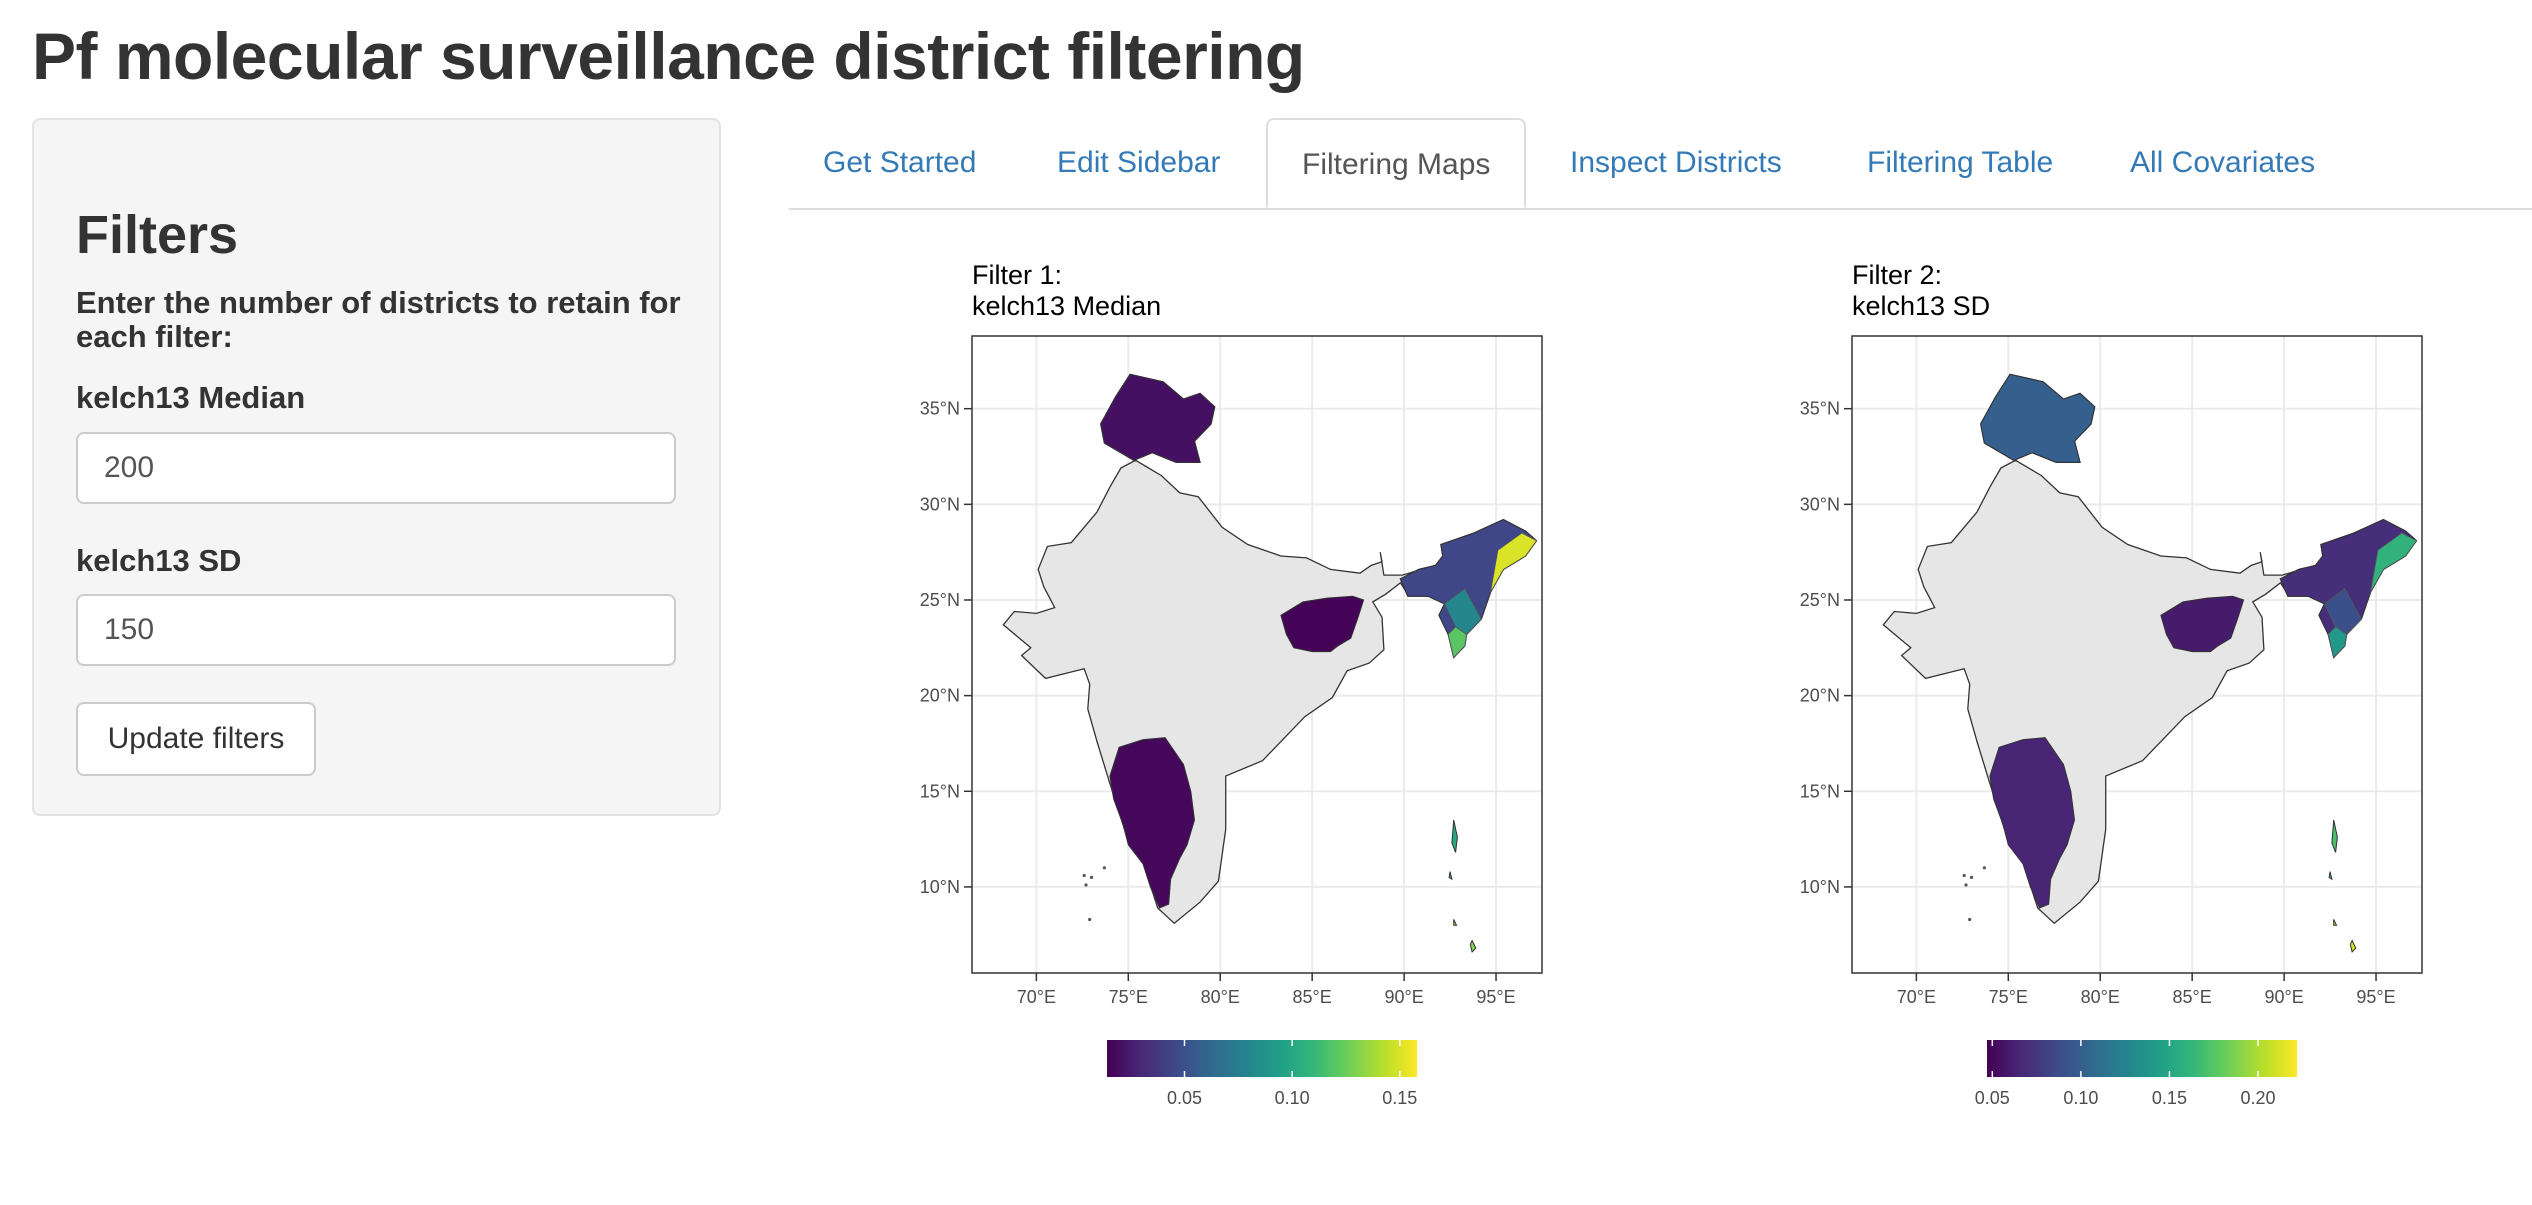  What do you see at coordinates (1897, 275) in the screenshot?
I see `map-title-line1: Filter 2:` at bounding box center [1897, 275].